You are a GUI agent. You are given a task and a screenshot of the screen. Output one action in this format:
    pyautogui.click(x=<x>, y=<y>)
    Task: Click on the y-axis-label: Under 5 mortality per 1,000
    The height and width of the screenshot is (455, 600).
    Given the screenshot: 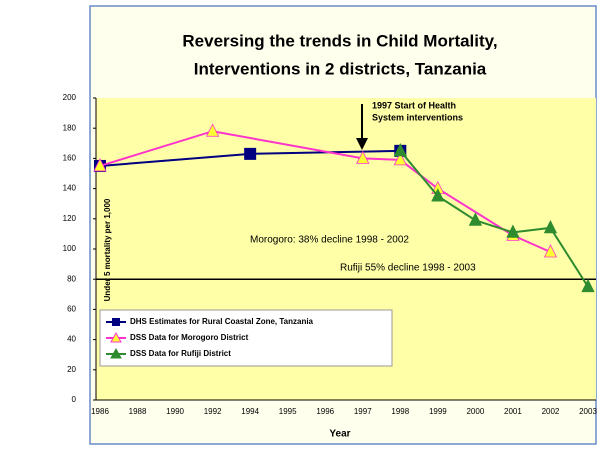 What is the action you would take?
    pyautogui.click(x=107, y=249)
    